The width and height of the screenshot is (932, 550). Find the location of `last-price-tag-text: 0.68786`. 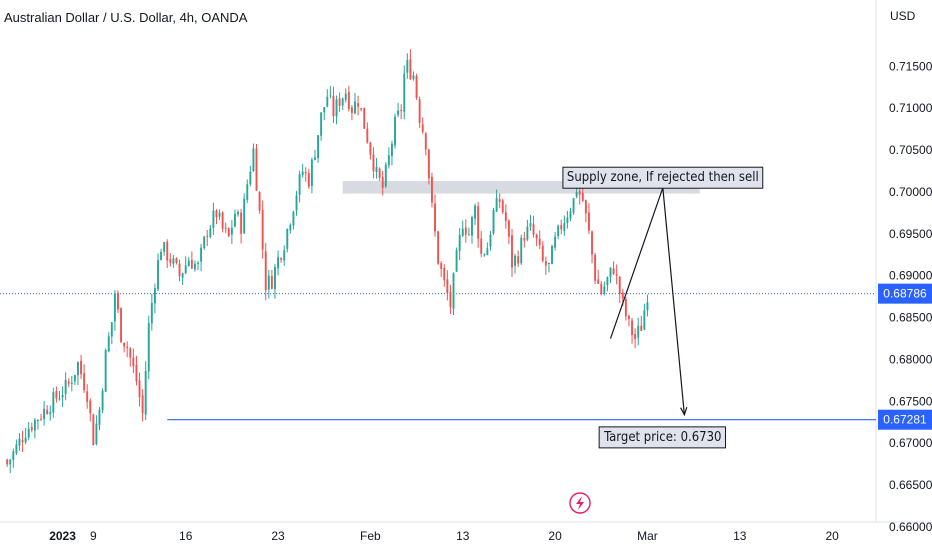

last-price-tag-text: 0.68786 is located at coordinates (905, 294).